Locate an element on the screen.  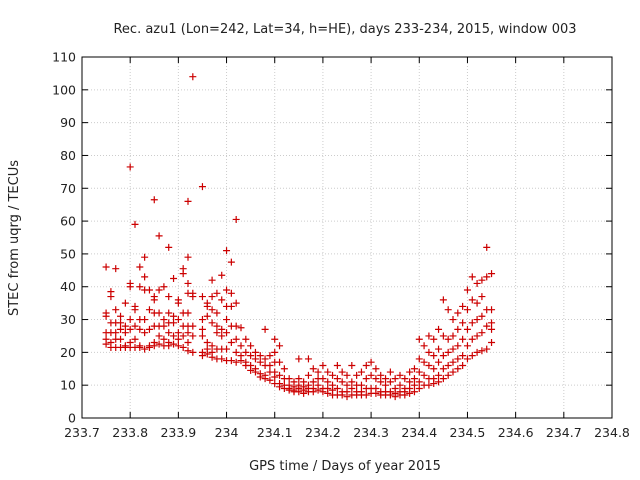
y-tick-label: 110 is located at coordinates (64, 57).